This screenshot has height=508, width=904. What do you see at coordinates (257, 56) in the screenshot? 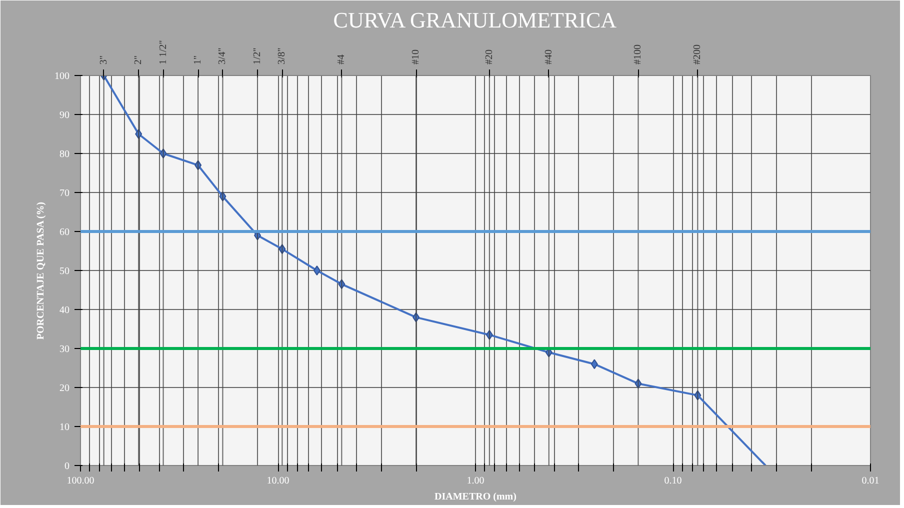
I see `annotation: 1/2"` at bounding box center [257, 56].